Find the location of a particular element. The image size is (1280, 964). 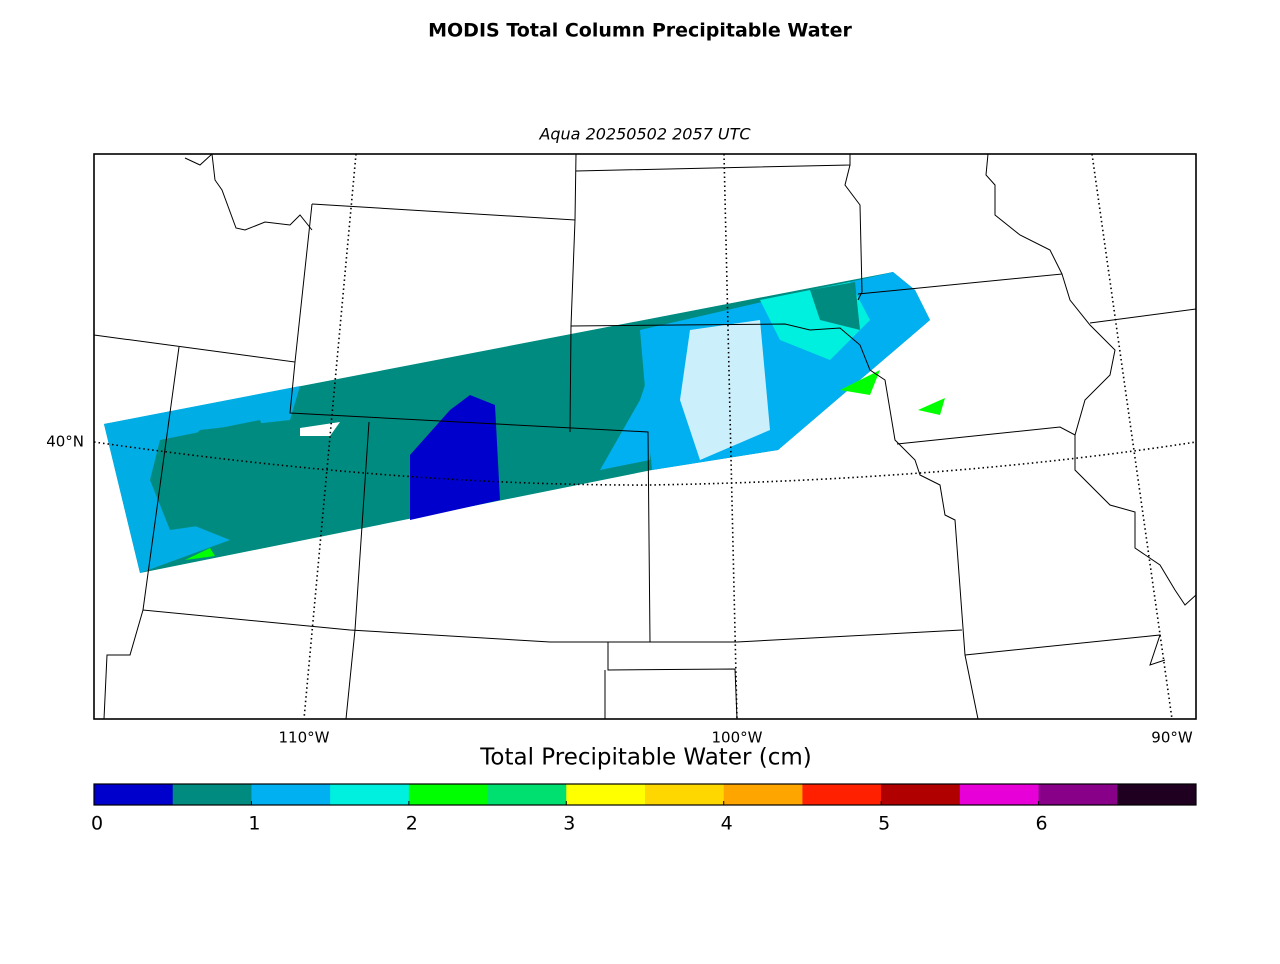

colorbar-tick-label: 1 is located at coordinates (254, 824).